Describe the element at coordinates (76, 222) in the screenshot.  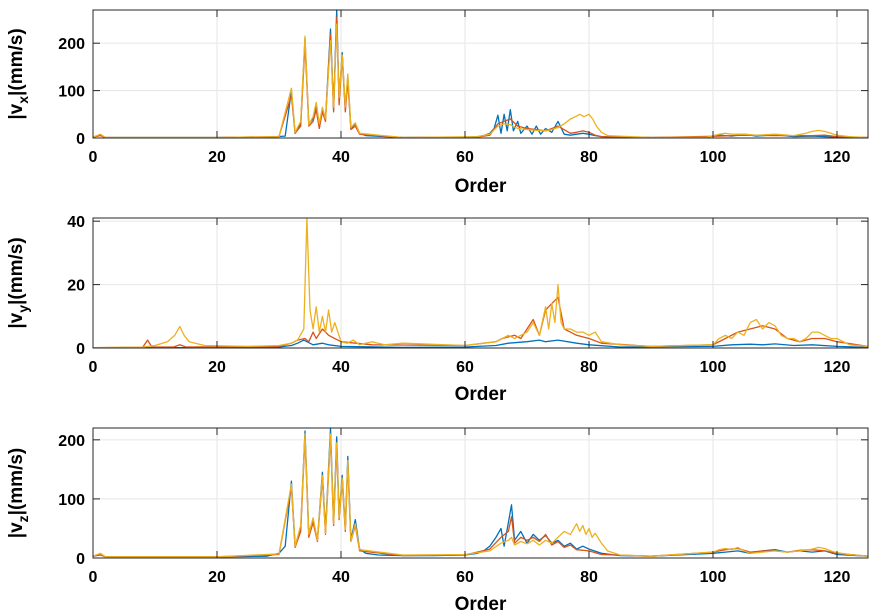
I see `y-tick-label: 40` at that location.